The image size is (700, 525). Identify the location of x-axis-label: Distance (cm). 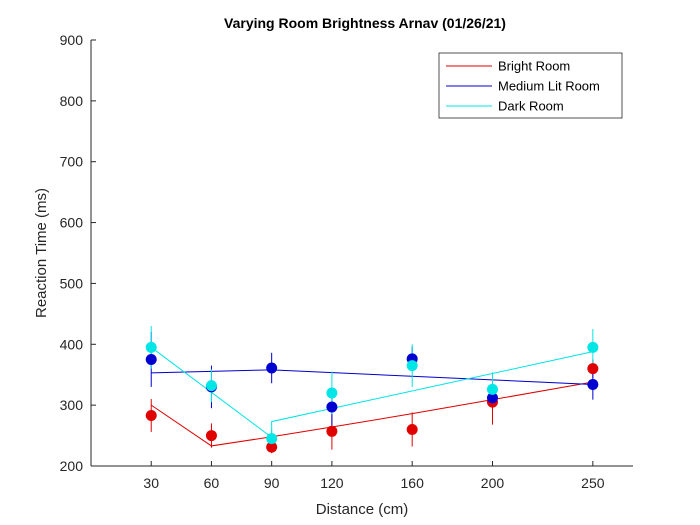
(362, 509).